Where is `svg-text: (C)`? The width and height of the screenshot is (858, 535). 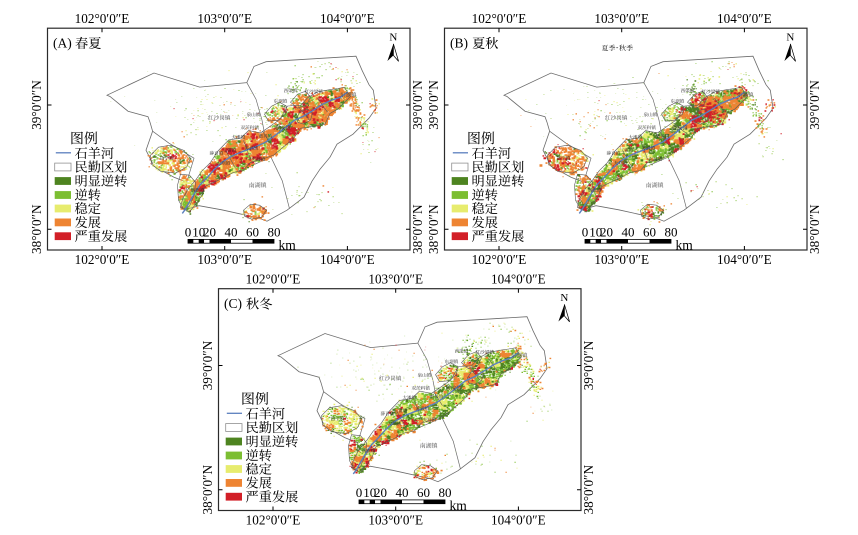 svg-text: (C) is located at coordinates (233, 303).